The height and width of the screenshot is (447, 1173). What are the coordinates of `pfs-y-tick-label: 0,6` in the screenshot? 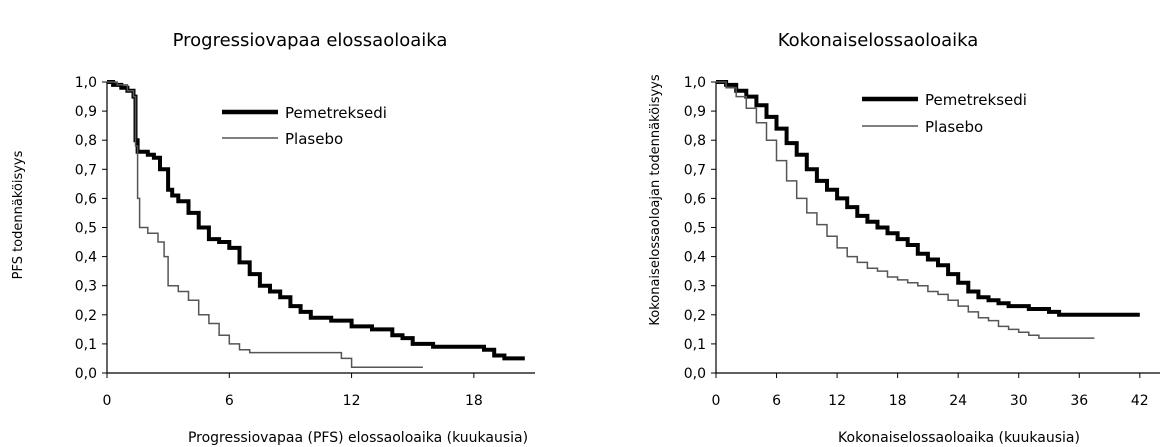 It's located at (86, 199).